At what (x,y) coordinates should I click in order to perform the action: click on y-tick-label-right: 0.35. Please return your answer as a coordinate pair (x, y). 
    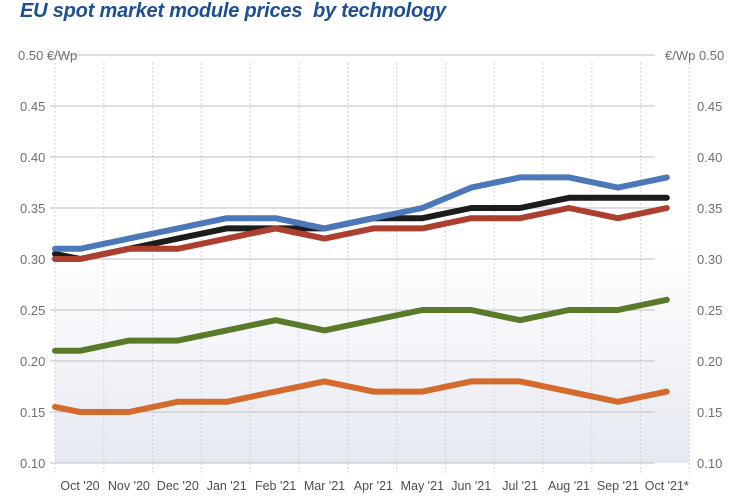
    Looking at the image, I should click on (709, 208).